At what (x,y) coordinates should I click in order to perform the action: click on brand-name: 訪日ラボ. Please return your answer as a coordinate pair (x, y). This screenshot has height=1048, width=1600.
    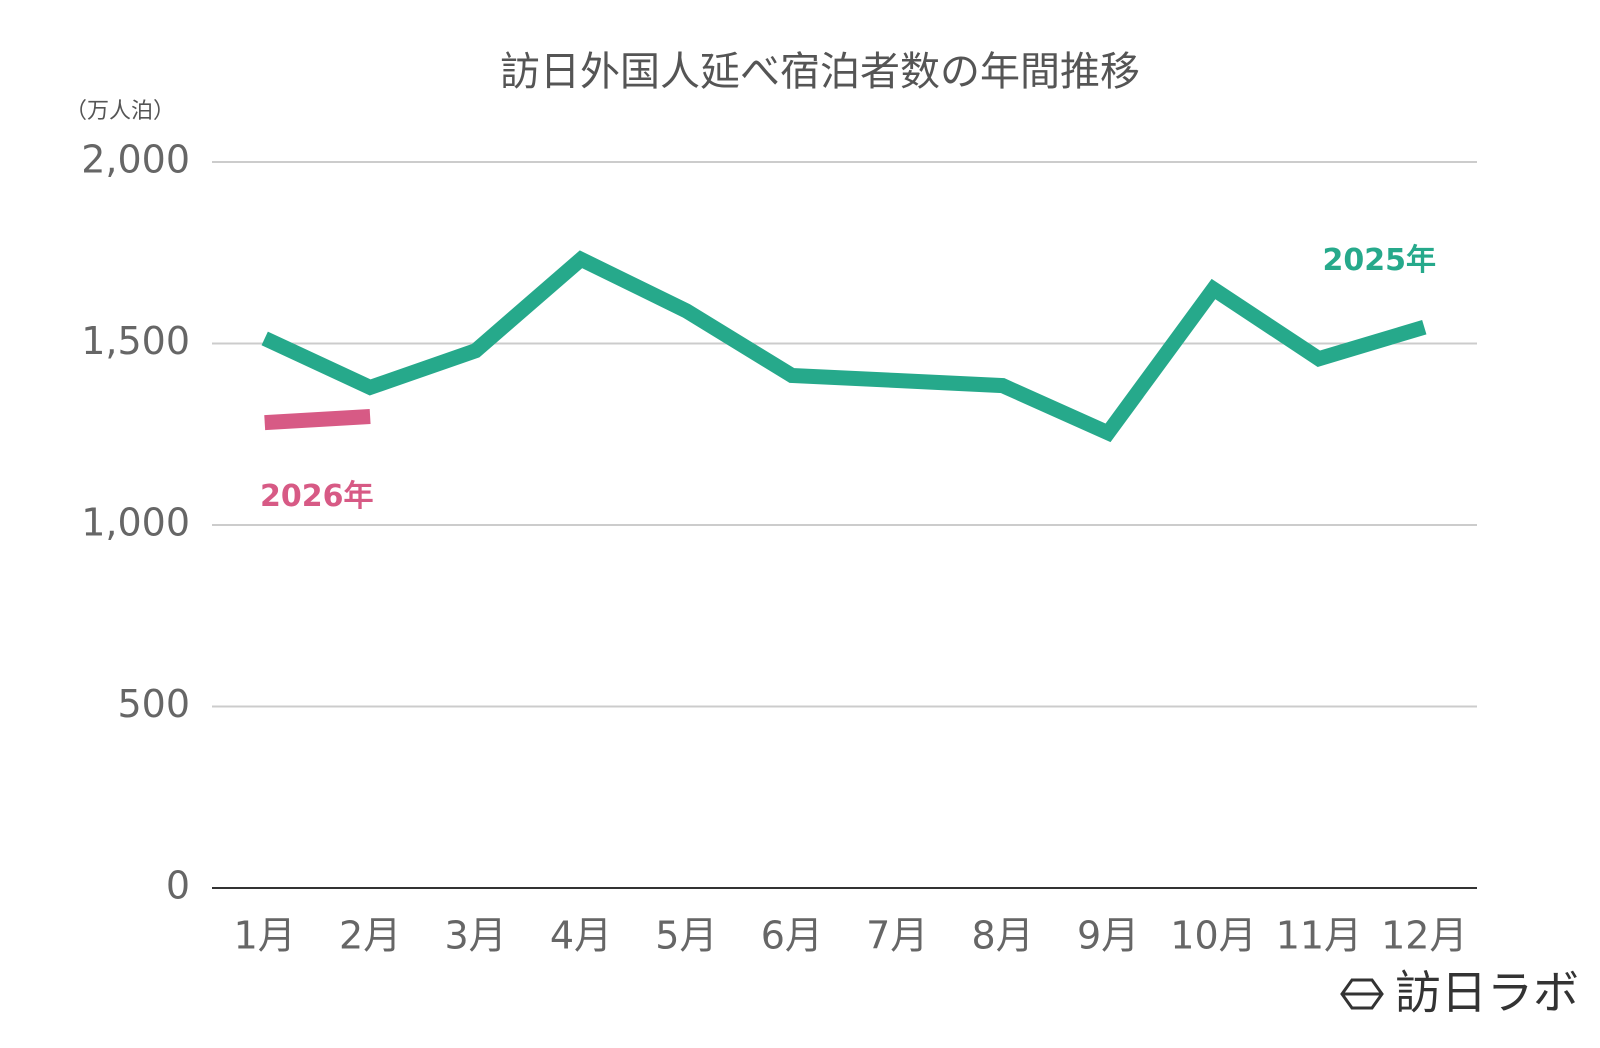
    Looking at the image, I should click on (1487, 993).